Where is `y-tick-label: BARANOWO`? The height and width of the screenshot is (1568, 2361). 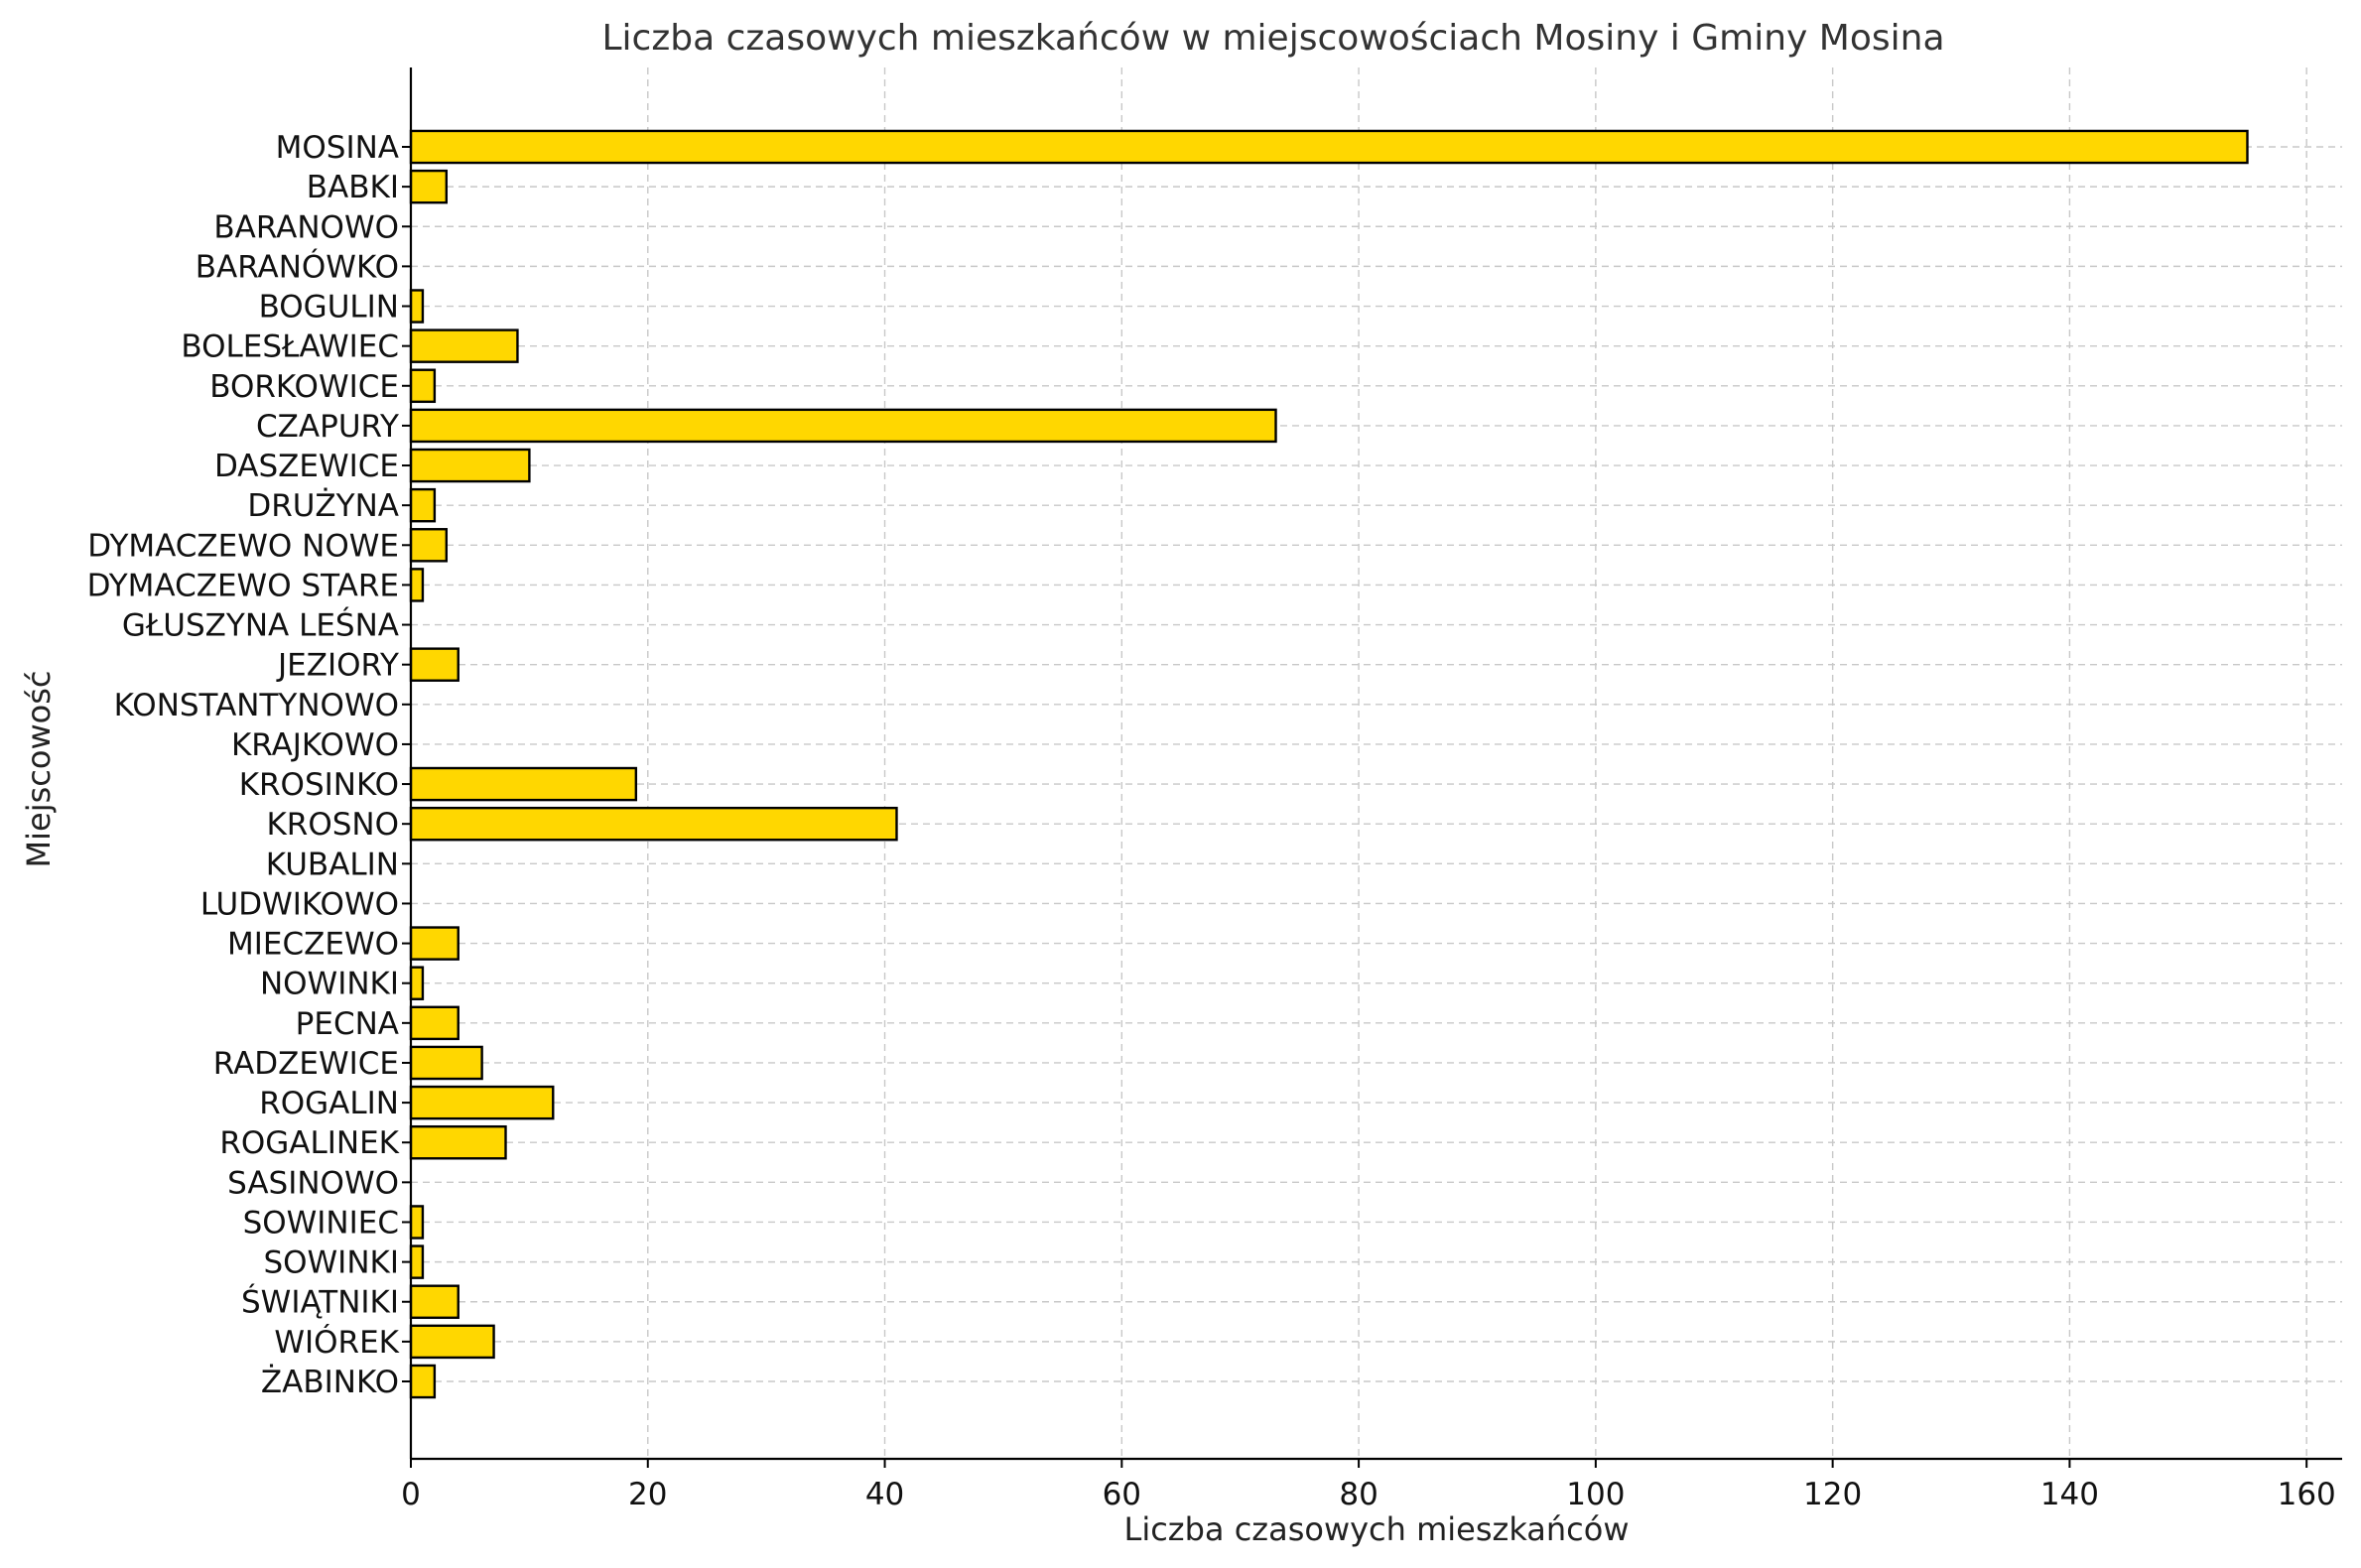
y-tick-label: BARANOWO is located at coordinates (306, 227).